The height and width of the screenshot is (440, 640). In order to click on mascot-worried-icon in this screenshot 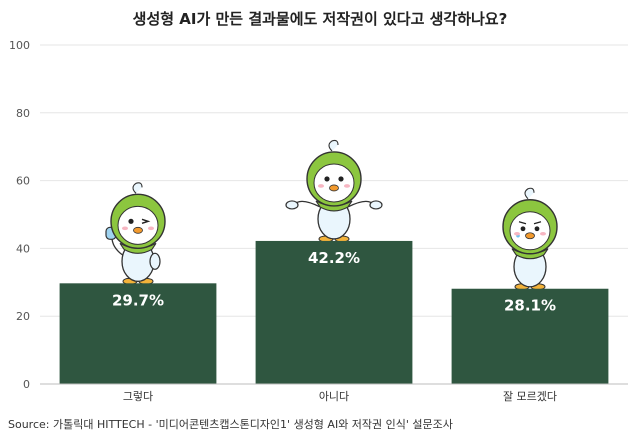, I will do `click(530, 239)`.